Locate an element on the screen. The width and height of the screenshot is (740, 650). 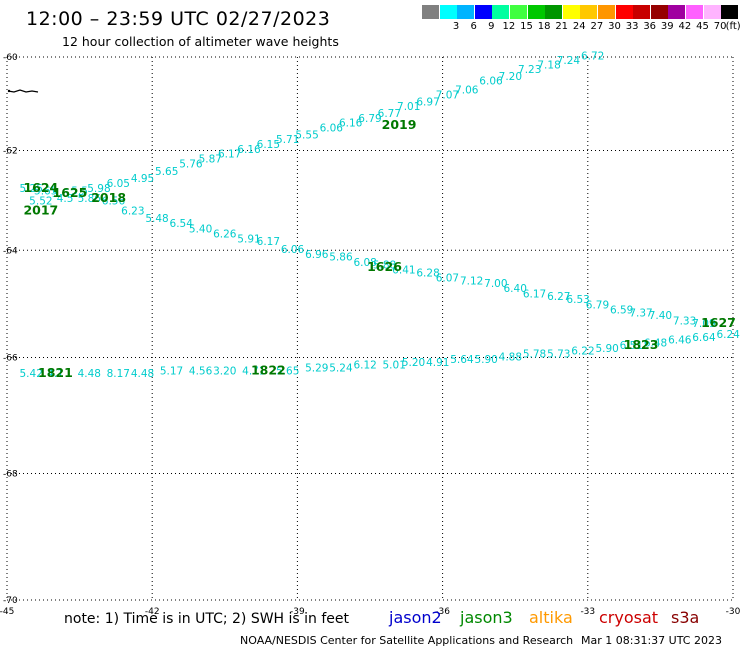
swh-value: 6.97 is located at coordinates (427, 102).